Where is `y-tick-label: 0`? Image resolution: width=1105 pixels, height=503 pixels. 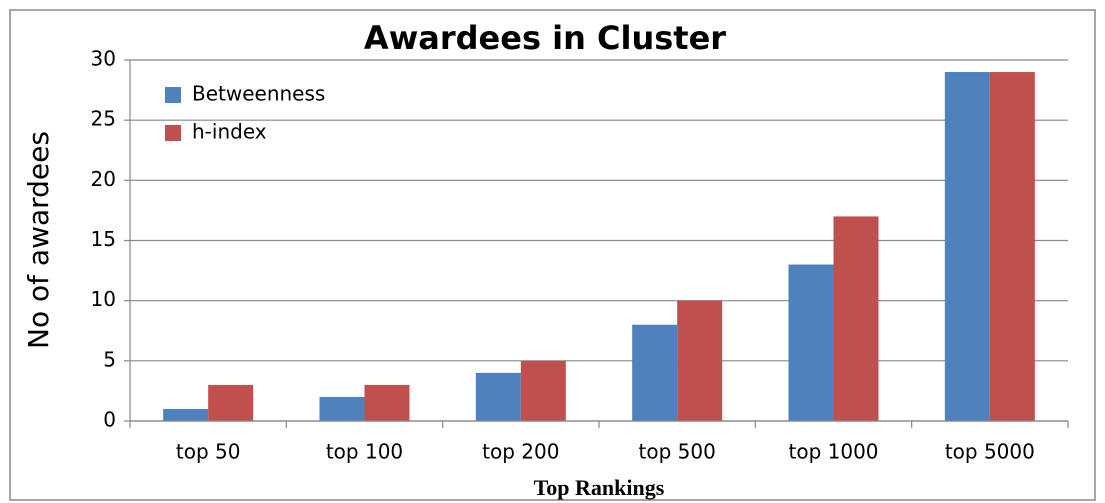 y-tick-label: 0 is located at coordinates (109, 420).